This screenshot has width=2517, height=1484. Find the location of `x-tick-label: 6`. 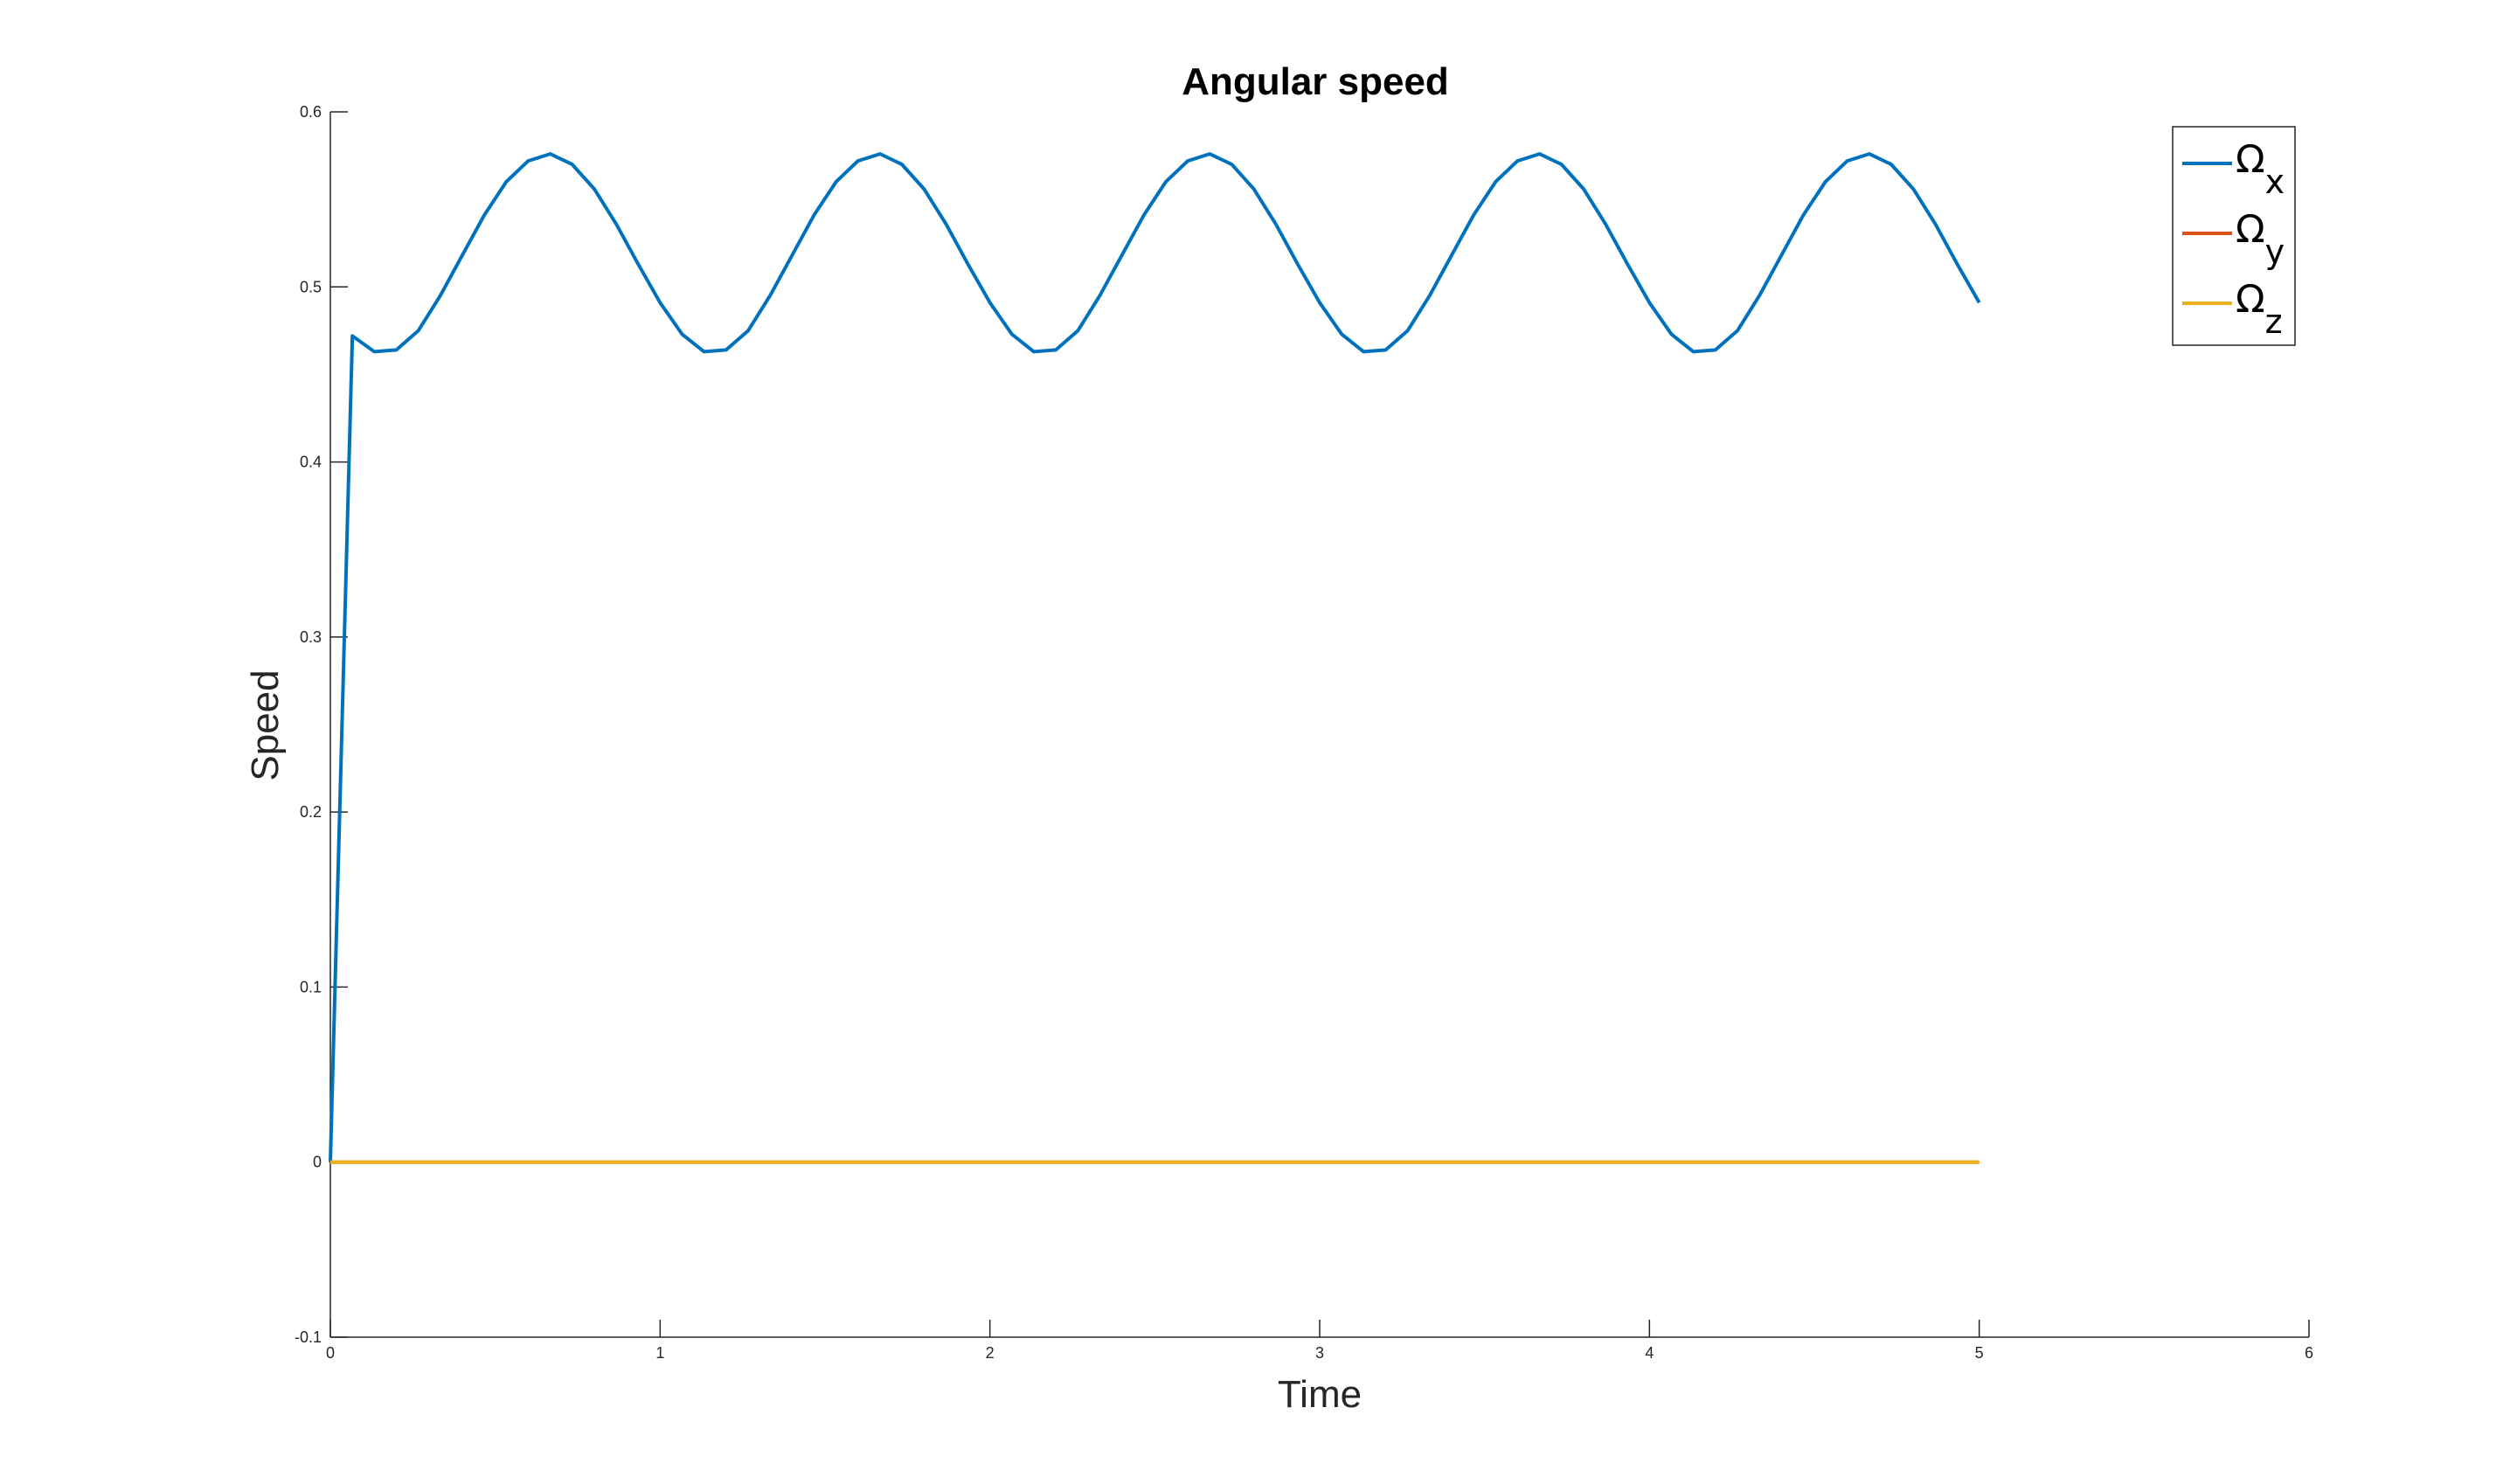

x-tick-label: 6 is located at coordinates (2309, 1353).